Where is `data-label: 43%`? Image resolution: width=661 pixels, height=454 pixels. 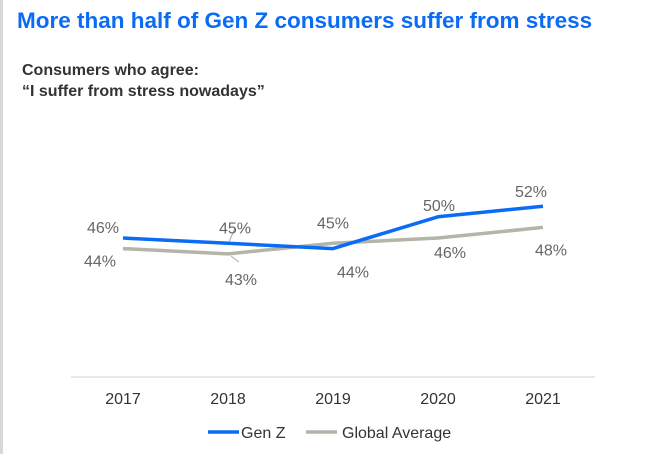
data-label: 43% is located at coordinates (241, 280).